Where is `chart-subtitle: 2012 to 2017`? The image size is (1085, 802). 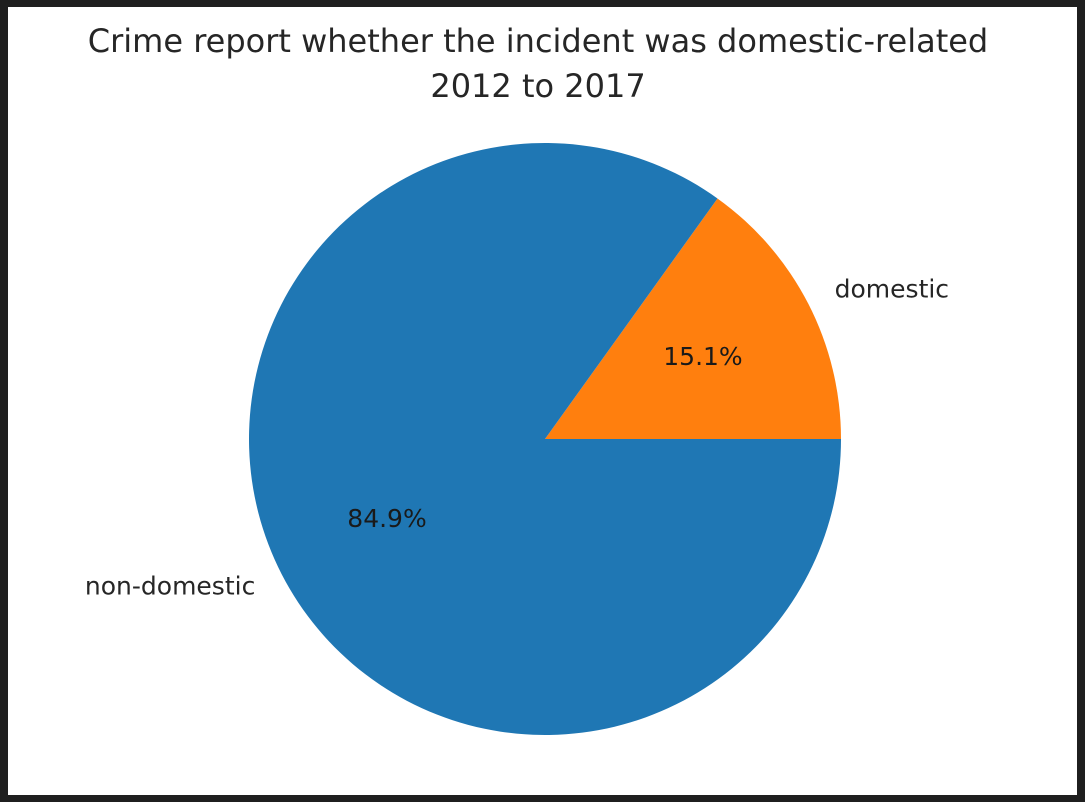 chart-subtitle: 2012 to 2017 is located at coordinates (537, 86).